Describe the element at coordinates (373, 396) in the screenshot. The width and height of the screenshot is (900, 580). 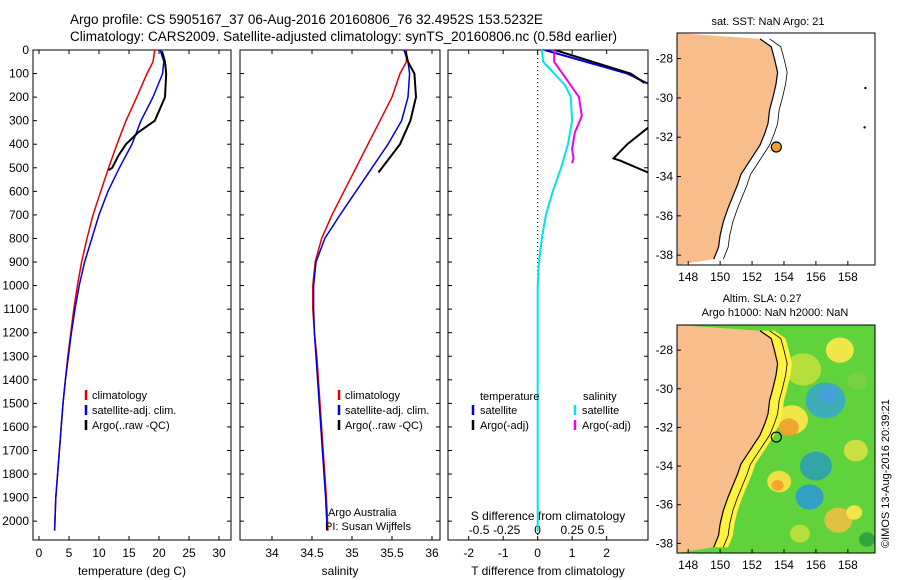
I see `legend-label-climatology: climatology` at that location.